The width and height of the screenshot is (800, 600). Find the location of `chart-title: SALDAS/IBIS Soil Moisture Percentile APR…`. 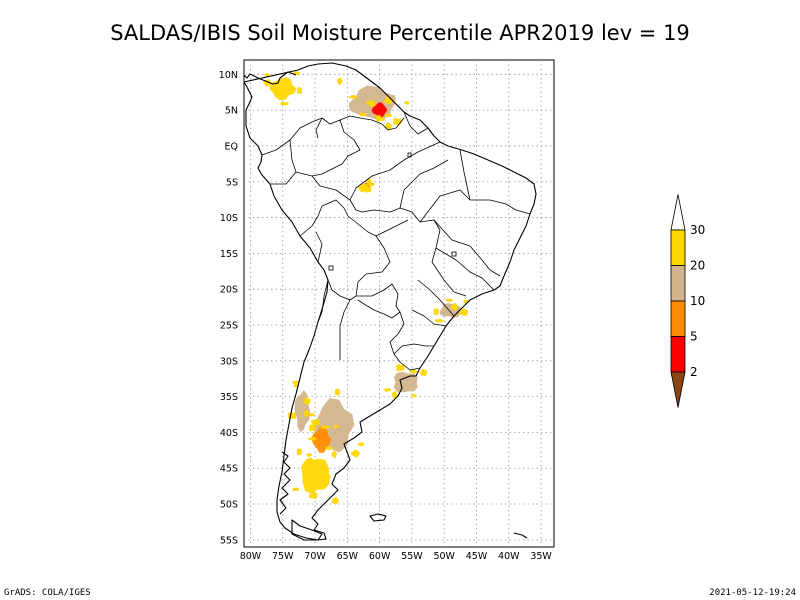

chart-title: SALDAS/IBIS Soil Moisture Percentile APR… is located at coordinates (400, 33).